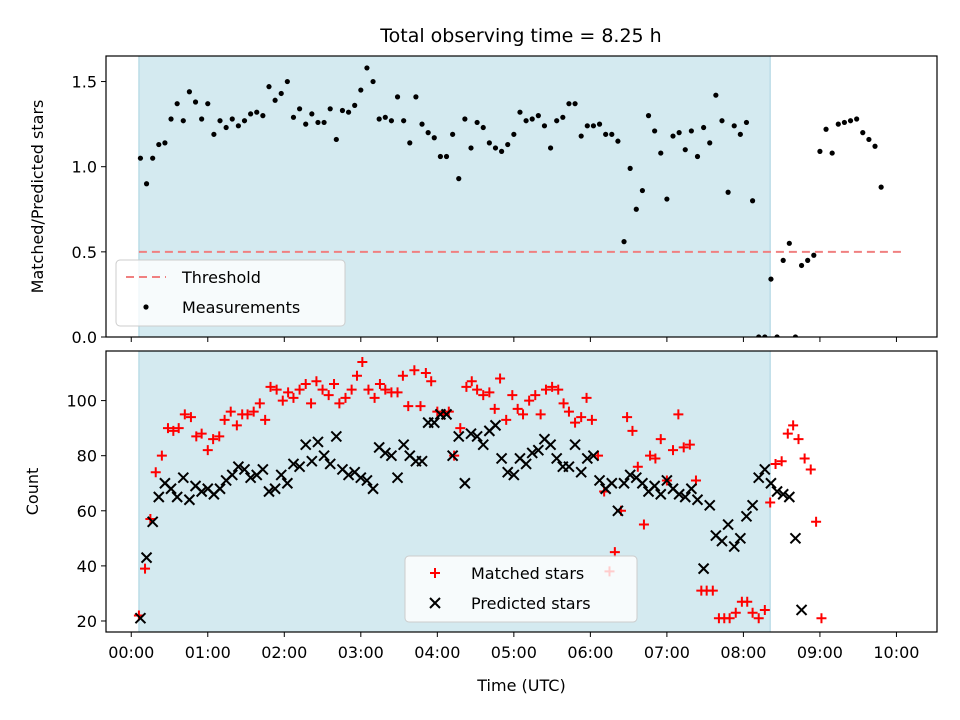 The image size is (960, 720). Describe the element at coordinates (32, 492) in the screenshot. I see `y-axis-label: Count` at that location.